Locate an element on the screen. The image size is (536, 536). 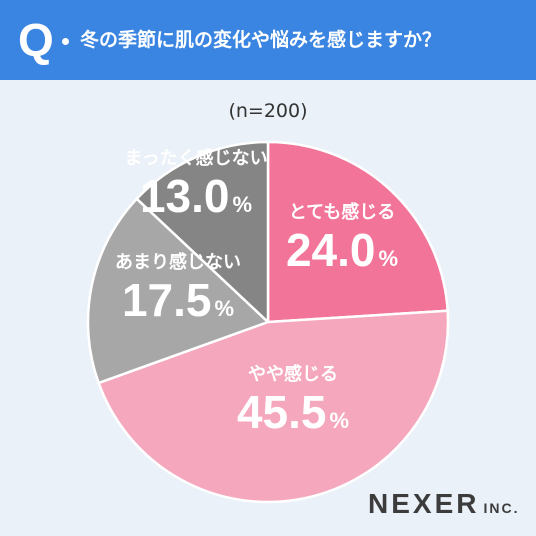
question-header: Q 冬の季節に肌の変化や悩みを感じますか？ is located at coordinates (268, 40).